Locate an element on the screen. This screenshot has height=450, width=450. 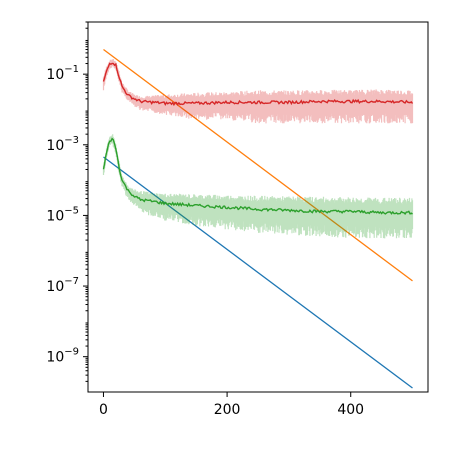
y-tick-label-0: 10⁻⁹ is located at coordinates (62, 356).